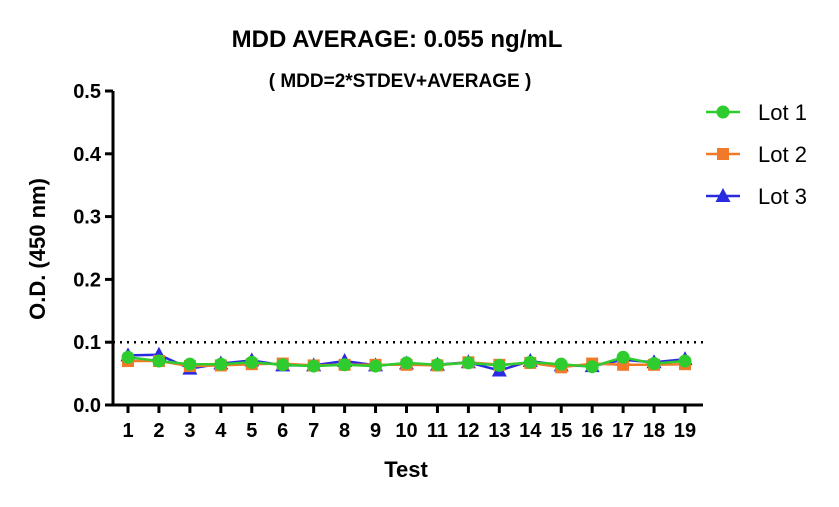 The height and width of the screenshot is (507, 839). Describe the element at coordinates (127, 431) in the screenshot. I see `x-tick-label: 1` at that location.